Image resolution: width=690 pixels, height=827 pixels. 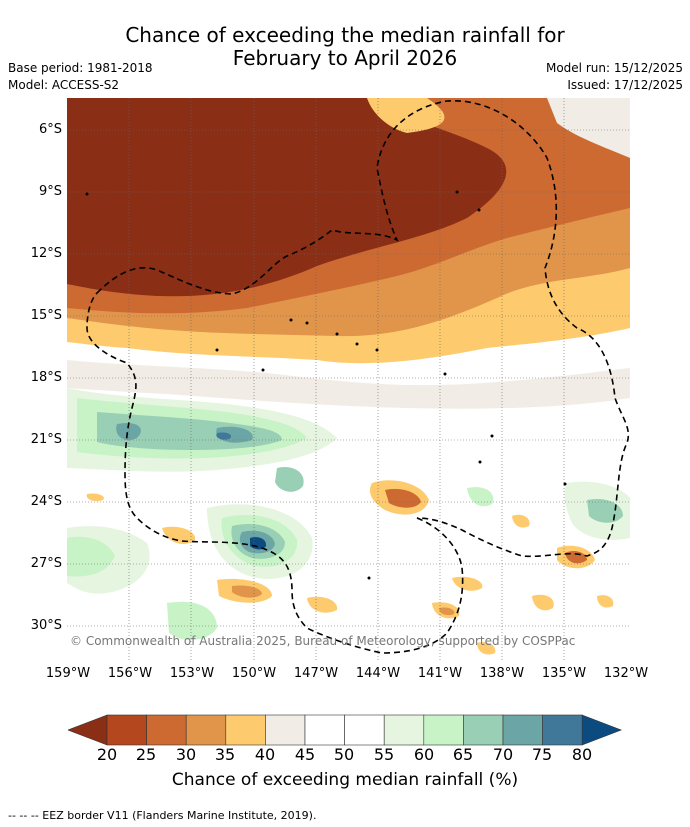 I want to click on lon-label: 138°W, so click(x=502, y=673).